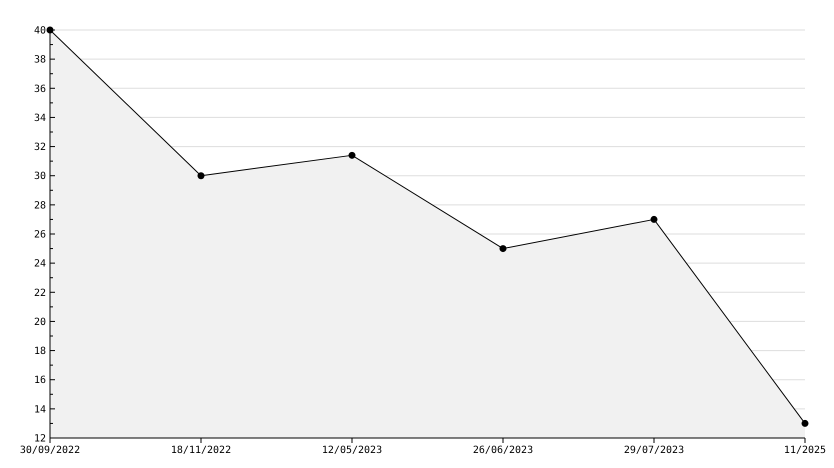 The image size is (834, 468). I want to click on y-tick-label: 26, so click(40, 235).